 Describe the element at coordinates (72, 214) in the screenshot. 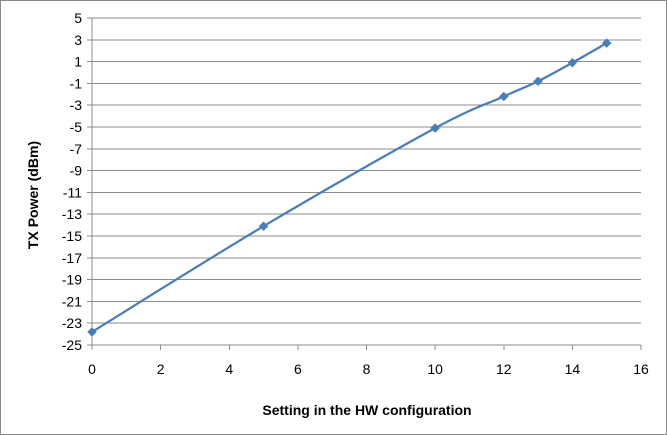

I see `y-tick-label: -13` at that location.